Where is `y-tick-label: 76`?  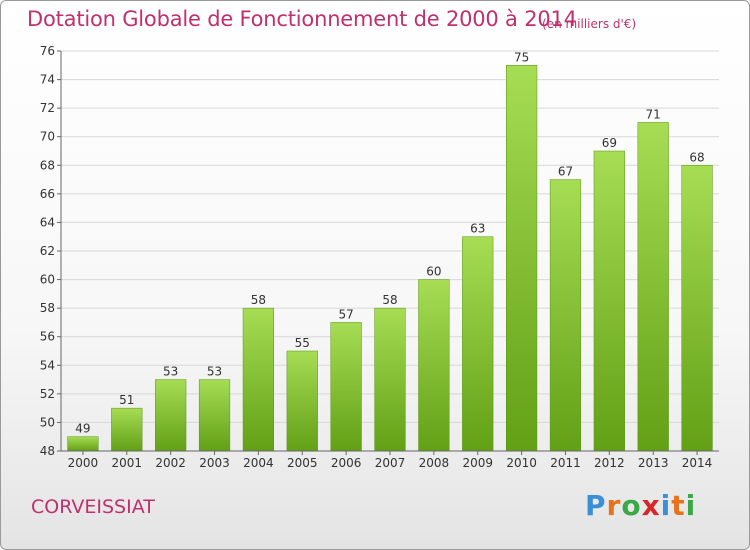 y-tick-label: 76 is located at coordinates (47, 51).